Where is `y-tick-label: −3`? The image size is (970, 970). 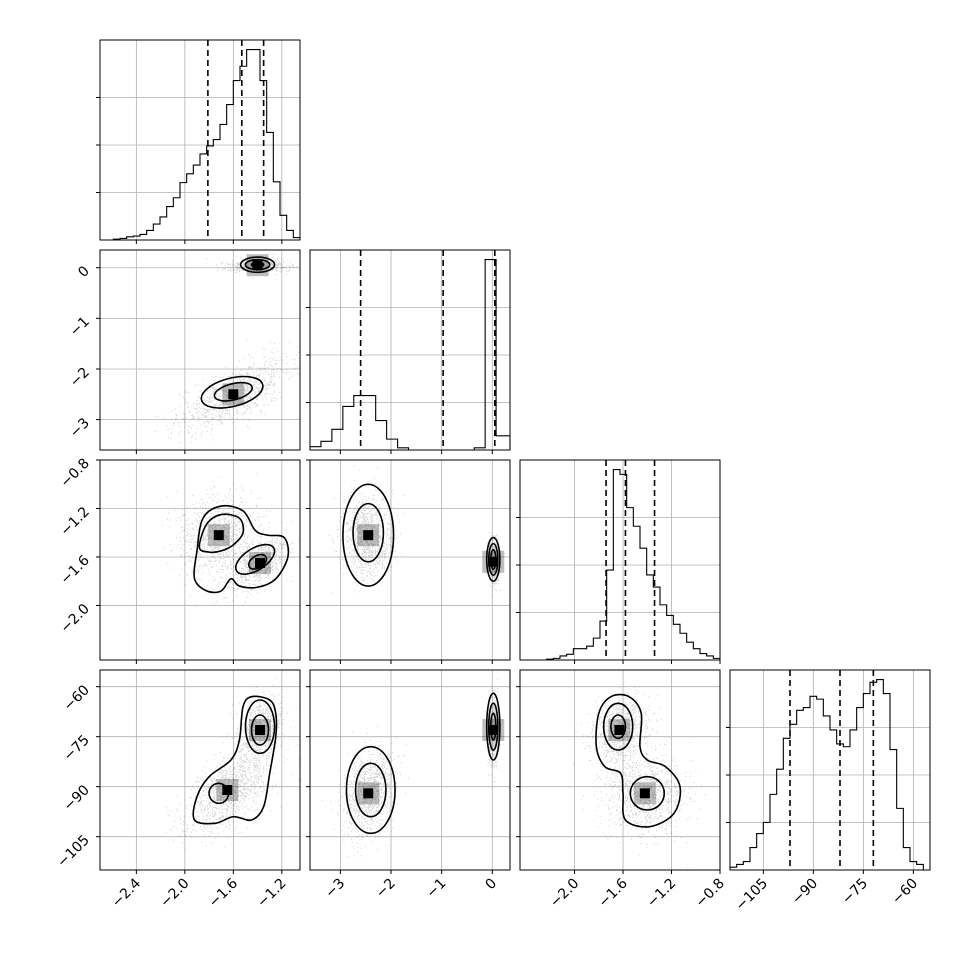
y-tick-label: −3 is located at coordinates (80, 428).